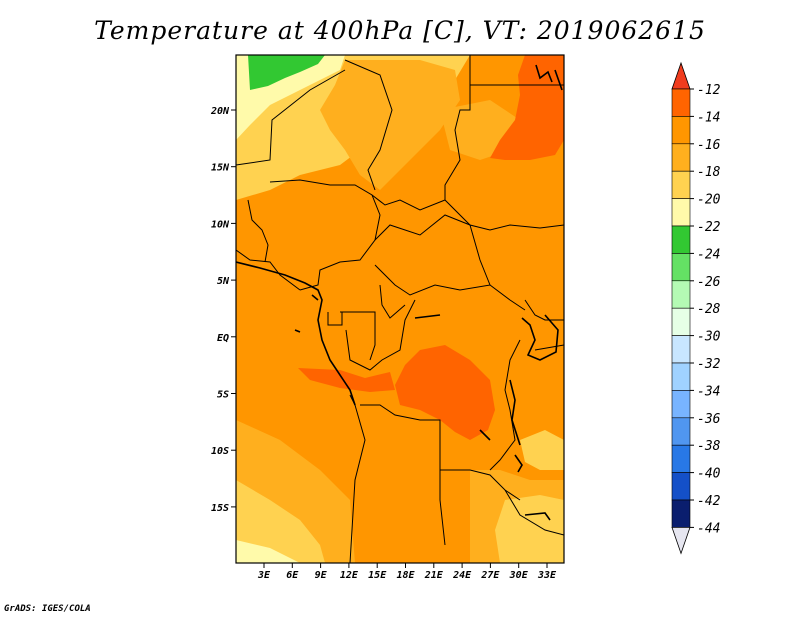  Describe the element at coordinates (709, 474) in the screenshot. I see `colorbar-label: -40` at that location.